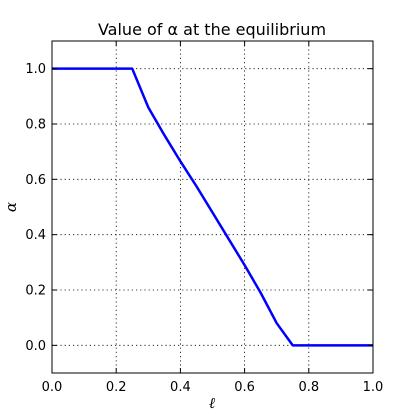 This screenshot has width=415, height=415. I want to click on x-tick-label: 1.0, so click(373, 387).